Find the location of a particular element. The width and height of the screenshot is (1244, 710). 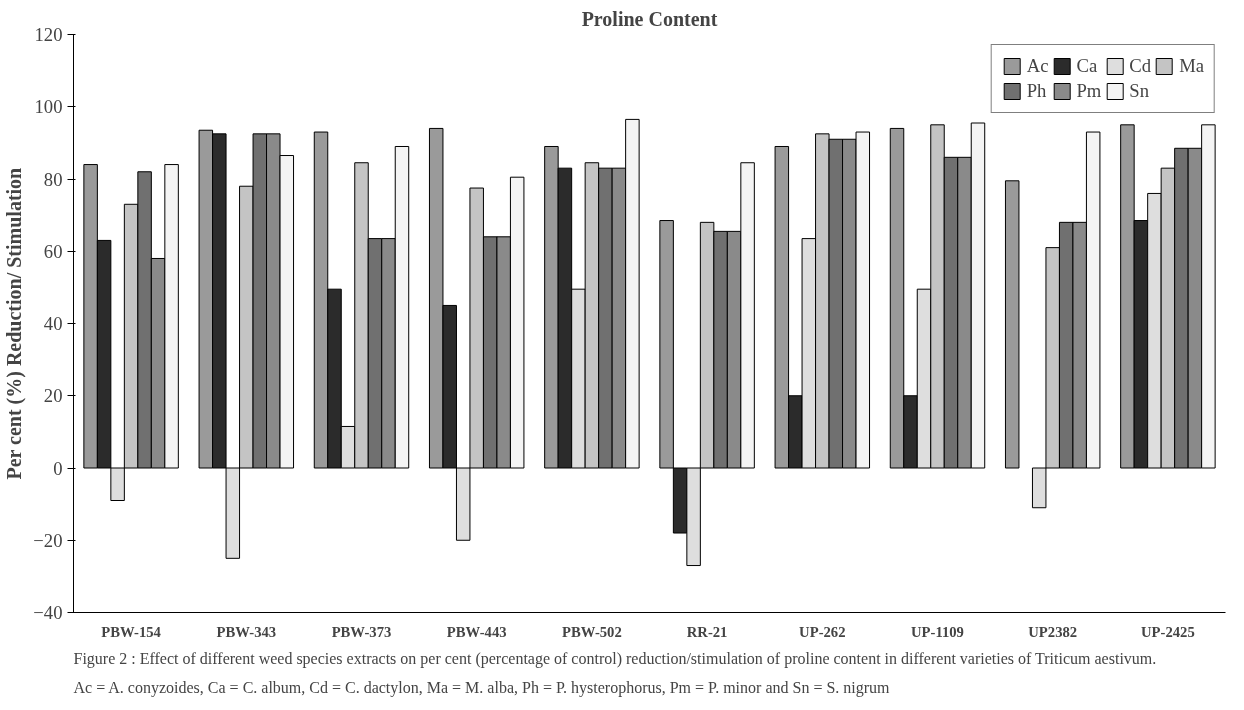

y-tick-label: 100 is located at coordinates (48, 107).